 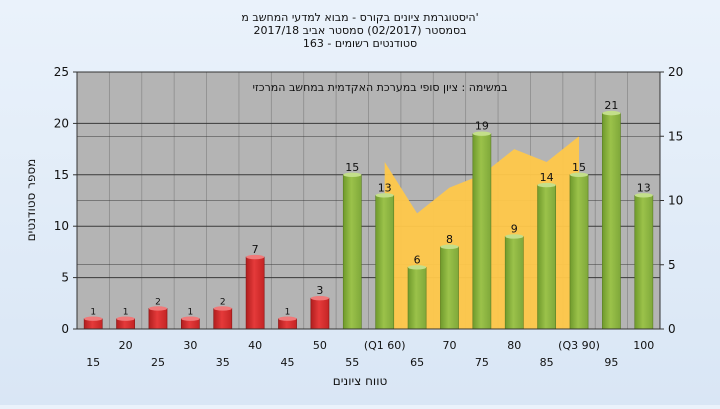 I want to click on y2-tick-label: 0, so click(x=672, y=329).